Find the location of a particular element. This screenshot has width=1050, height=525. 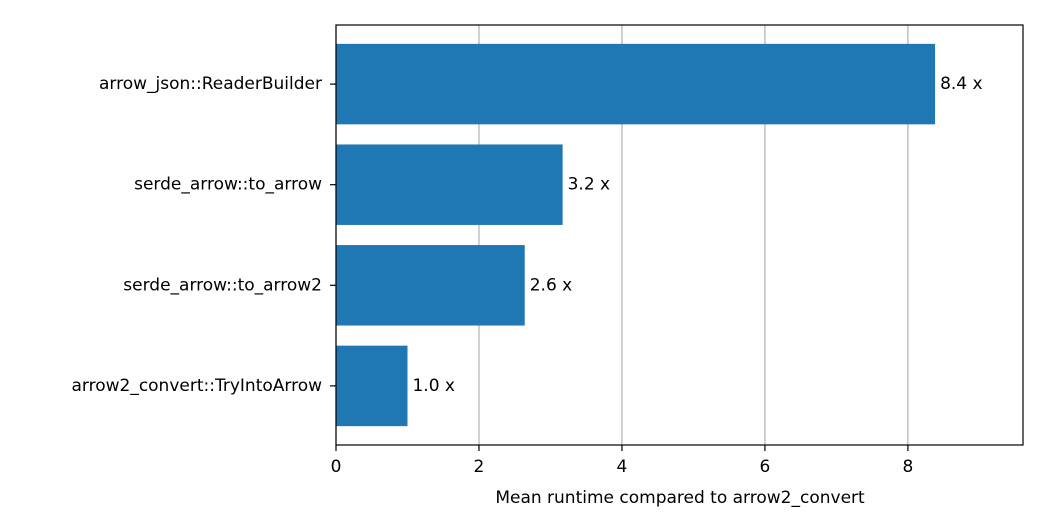

value-label: 8.4 x is located at coordinates (961, 84).